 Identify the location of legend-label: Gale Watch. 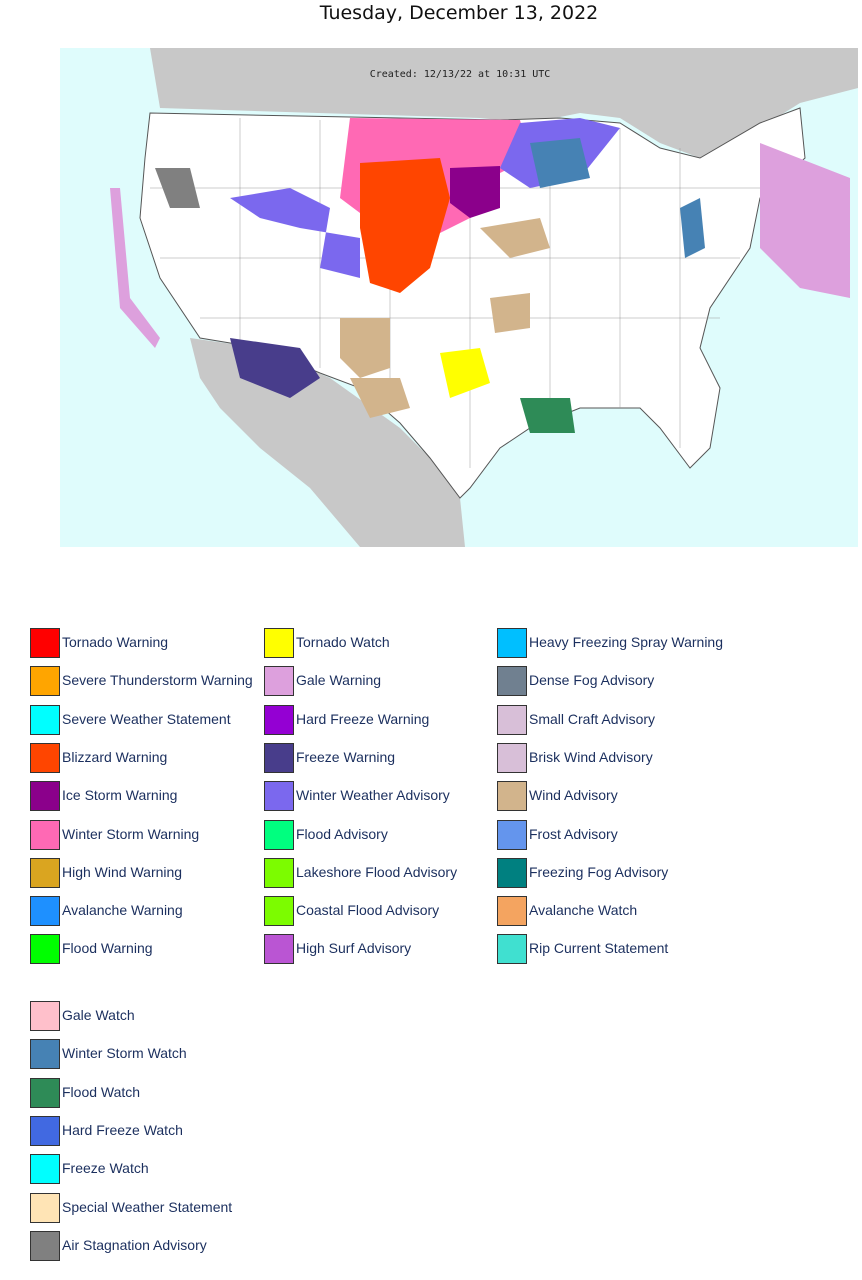
(98, 1015).